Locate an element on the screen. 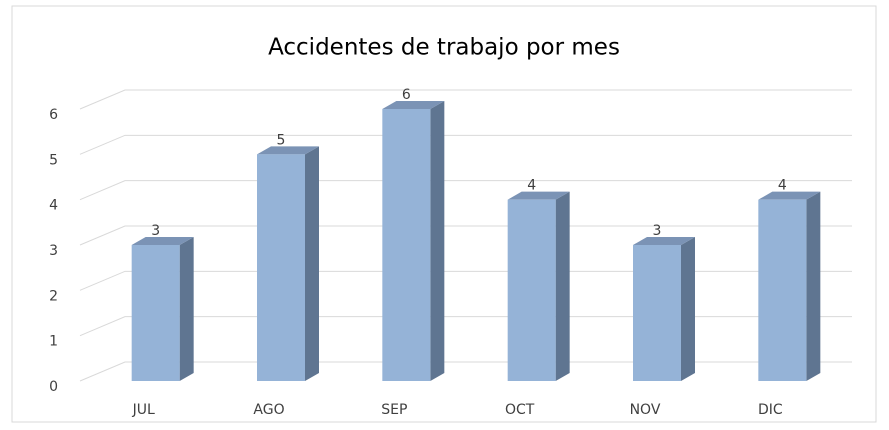 The image size is (889, 430). y-tick-label: 2 is located at coordinates (53, 296).